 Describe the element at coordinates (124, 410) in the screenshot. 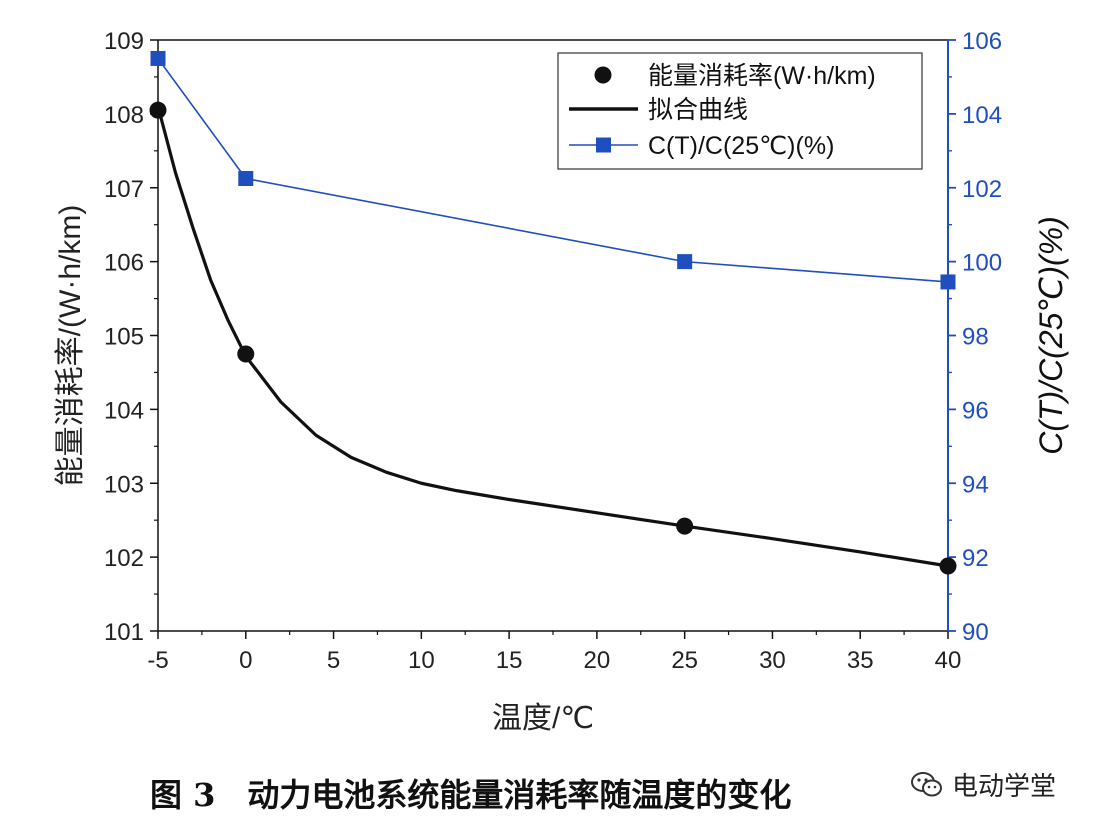

I see `left-y-tick-label: 104` at that location.